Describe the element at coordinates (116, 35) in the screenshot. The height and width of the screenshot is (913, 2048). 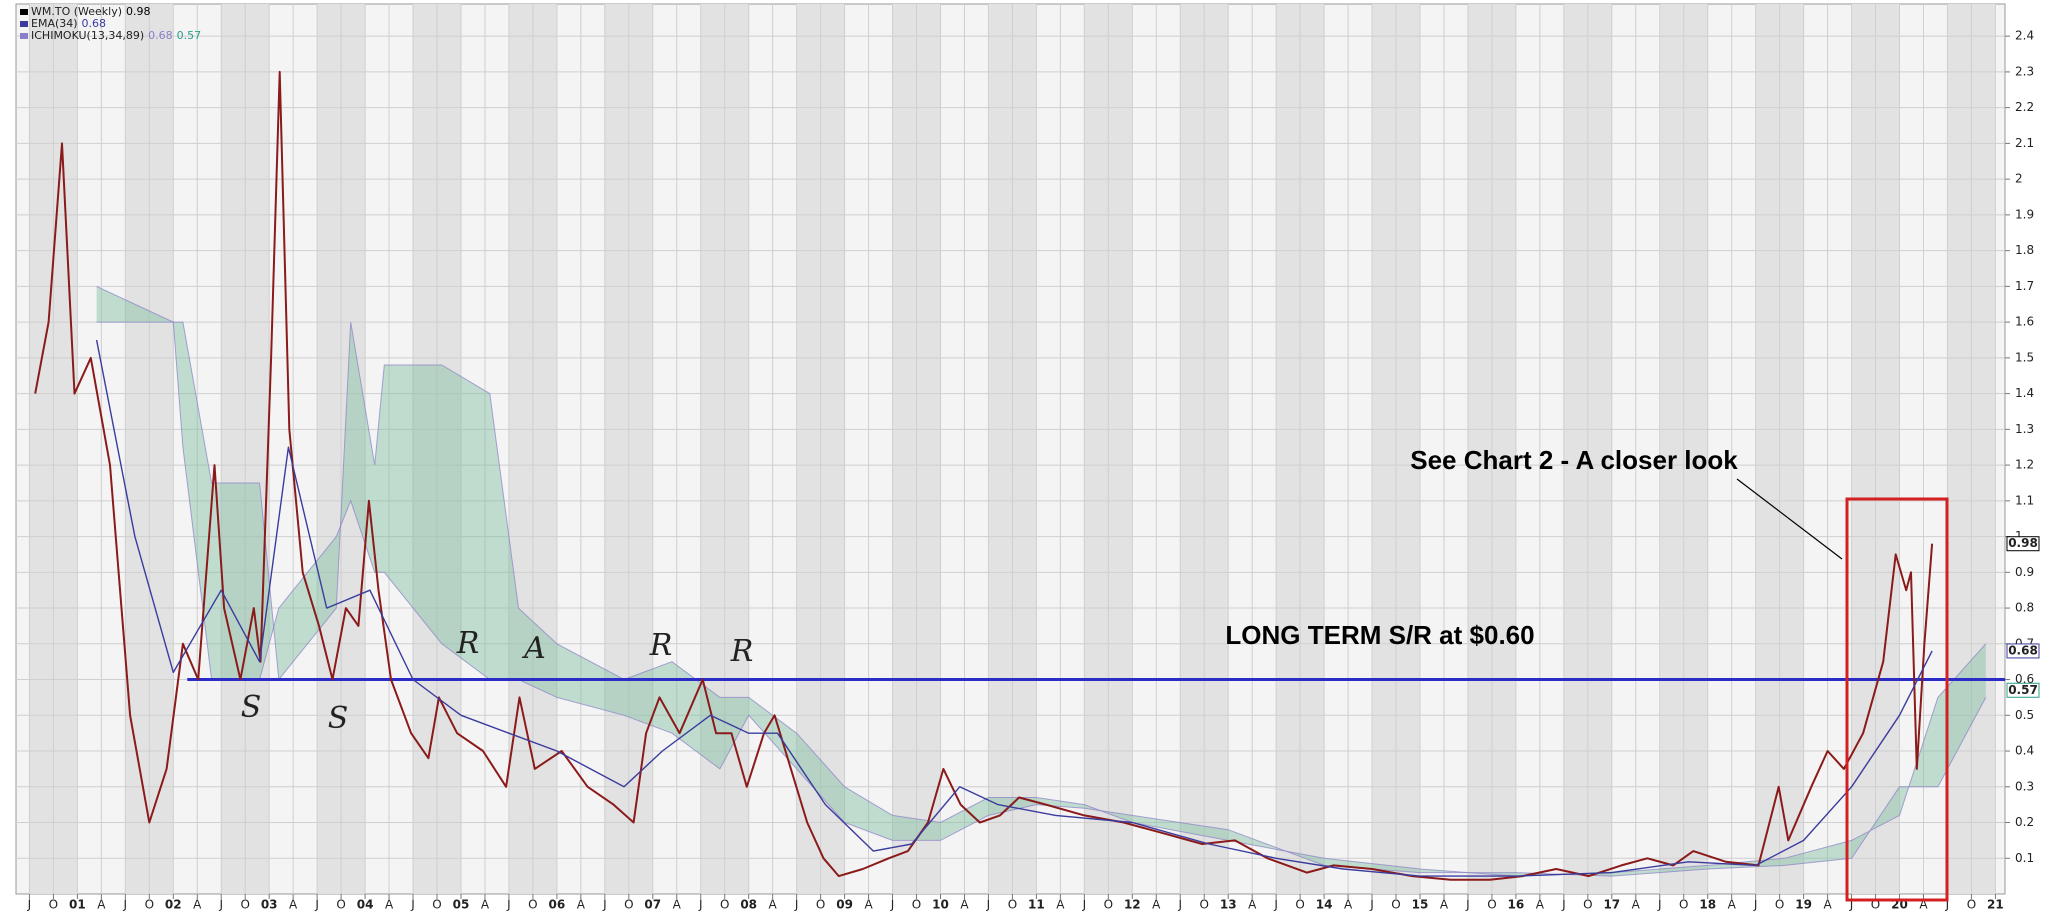
I see `legend-entry: ICHIMOKU(13,34,89) 0.68 0.57` at that location.